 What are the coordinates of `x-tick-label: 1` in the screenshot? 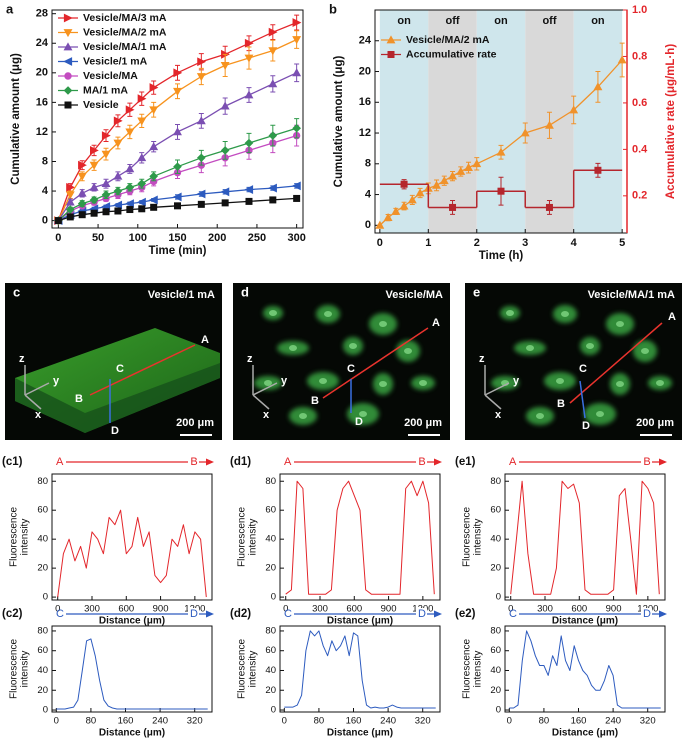 It's located at (428, 243).